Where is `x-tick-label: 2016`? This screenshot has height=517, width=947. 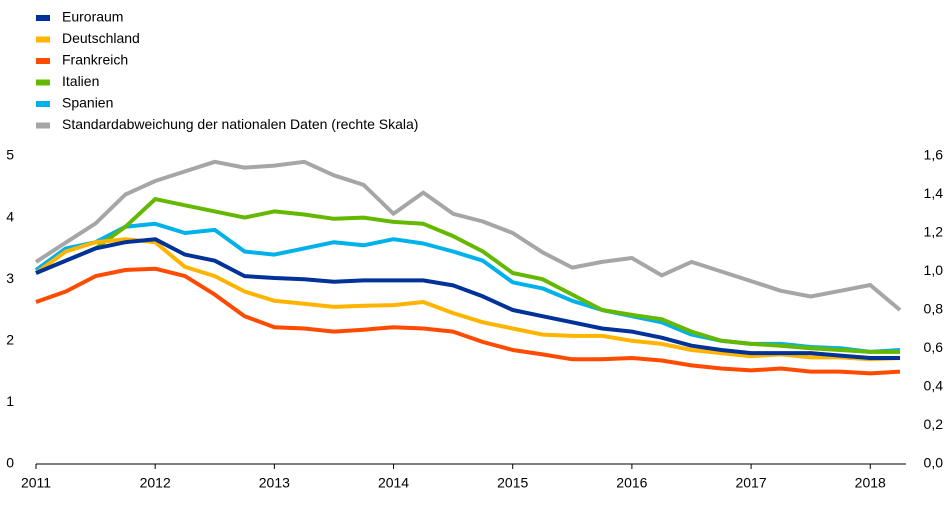 x-tick-label: 2016 is located at coordinates (631, 483).